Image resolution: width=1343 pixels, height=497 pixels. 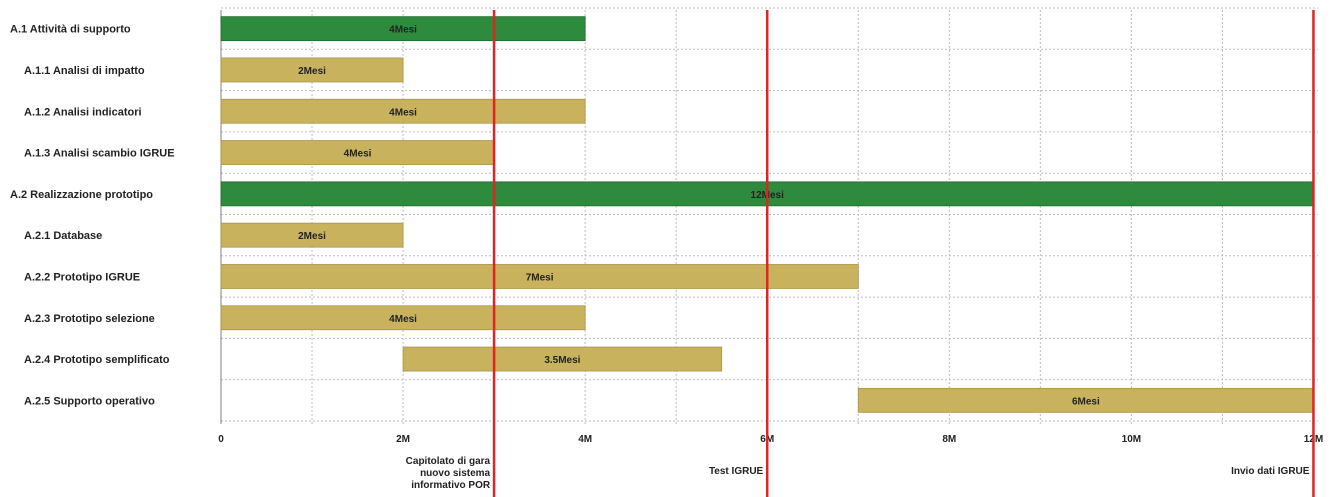 I want to click on task-label: A.2.5 Supporto operativo, so click(x=89, y=401).